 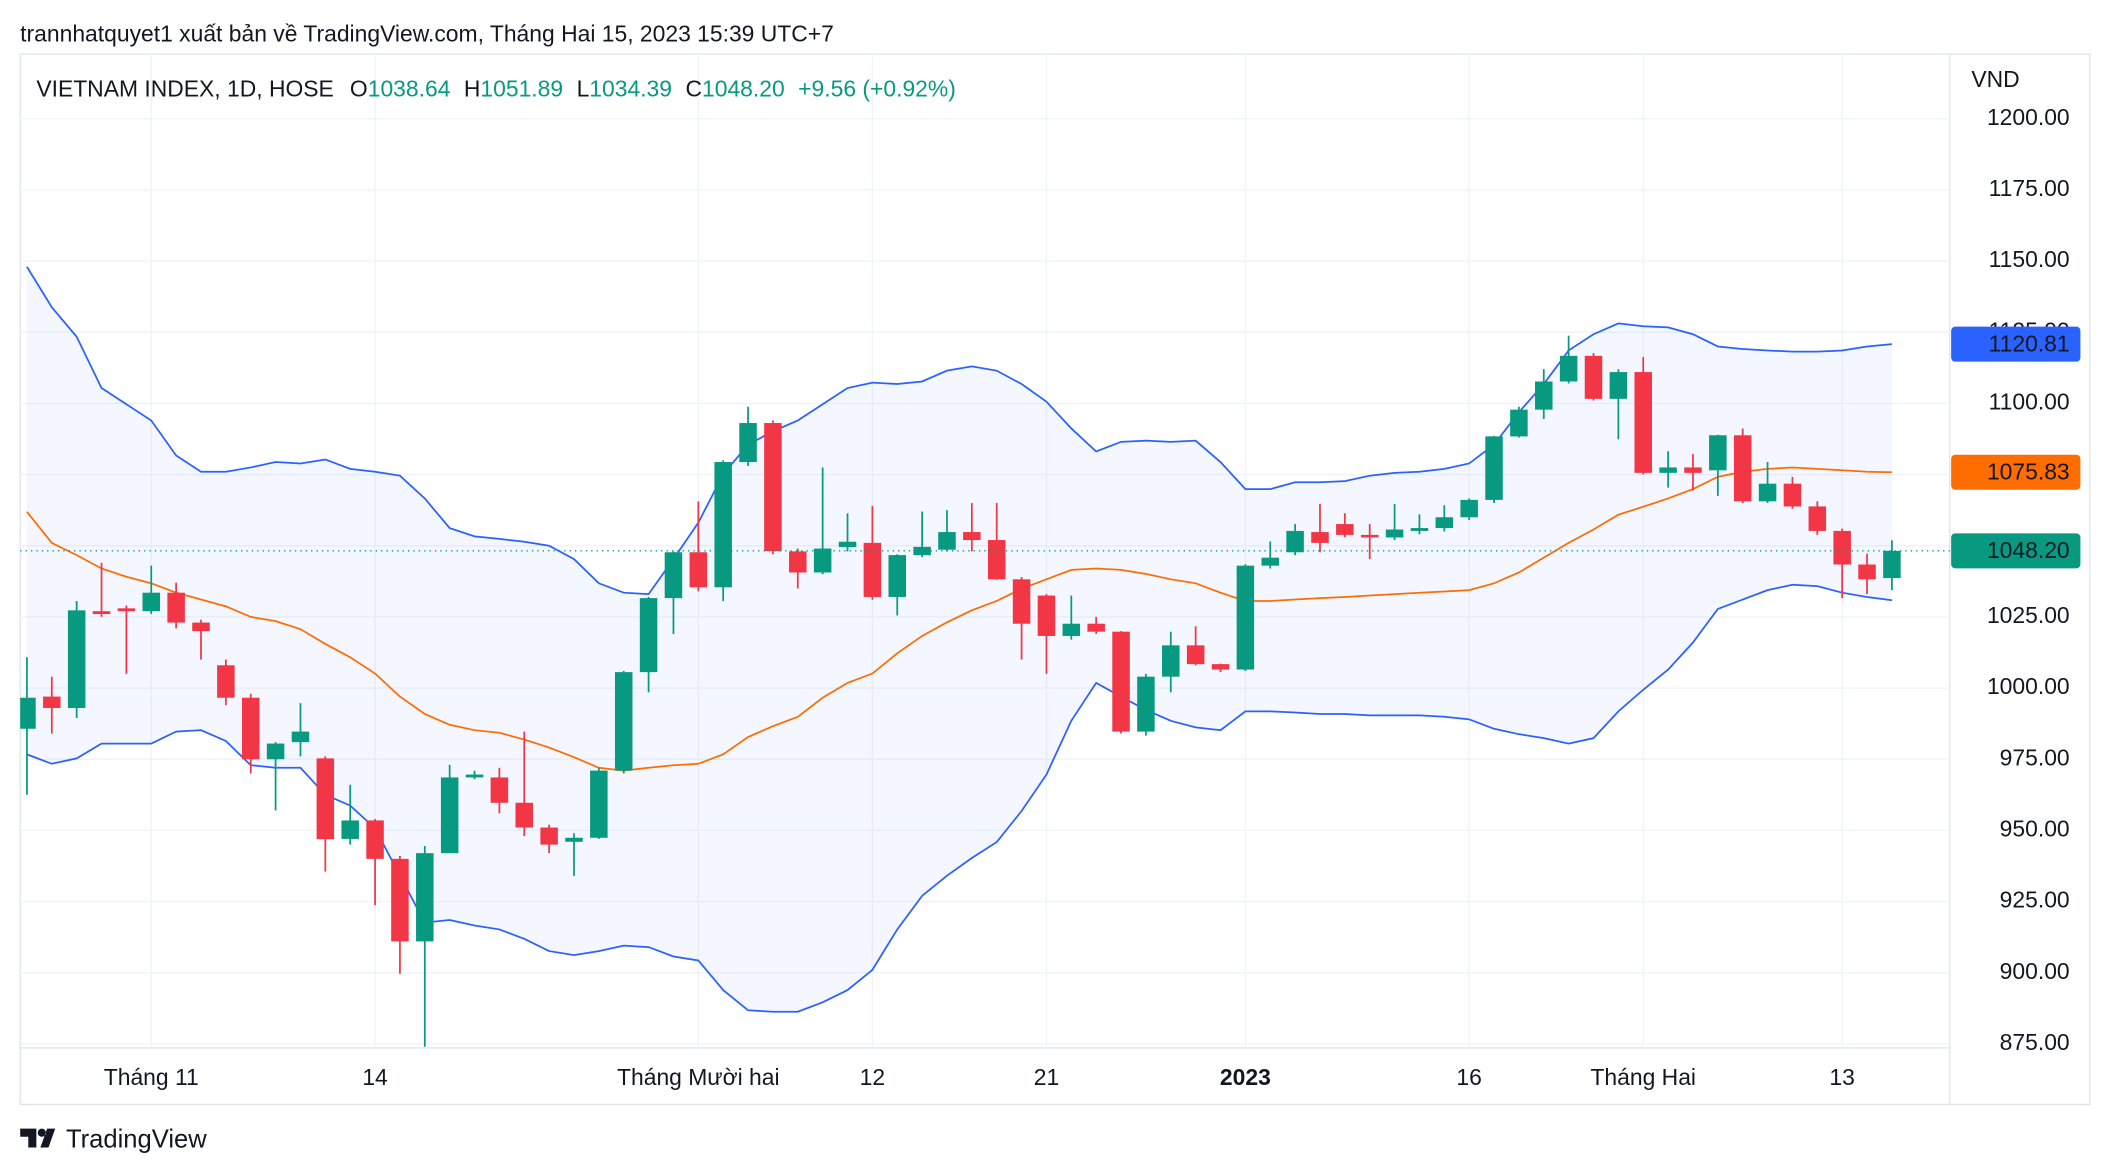 I want to click on y-unit: VND, so click(x=1995, y=79).